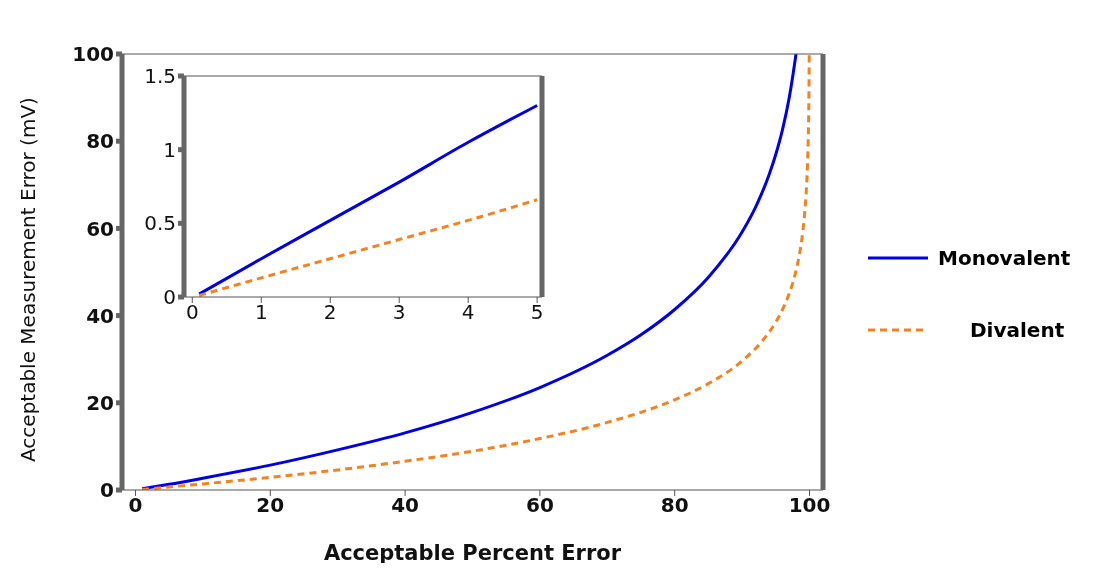  What do you see at coordinates (809, 505) in the screenshot?
I see `x-tick-label: 100` at bounding box center [809, 505].